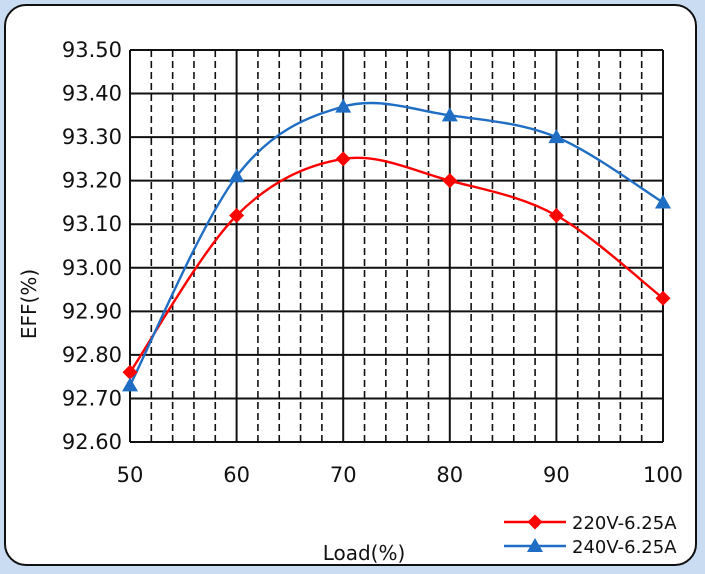 This screenshot has height=574, width=705. Describe the element at coordinates (449, 475) in the screenshot. I see `x-tick-label: 80` at that location.